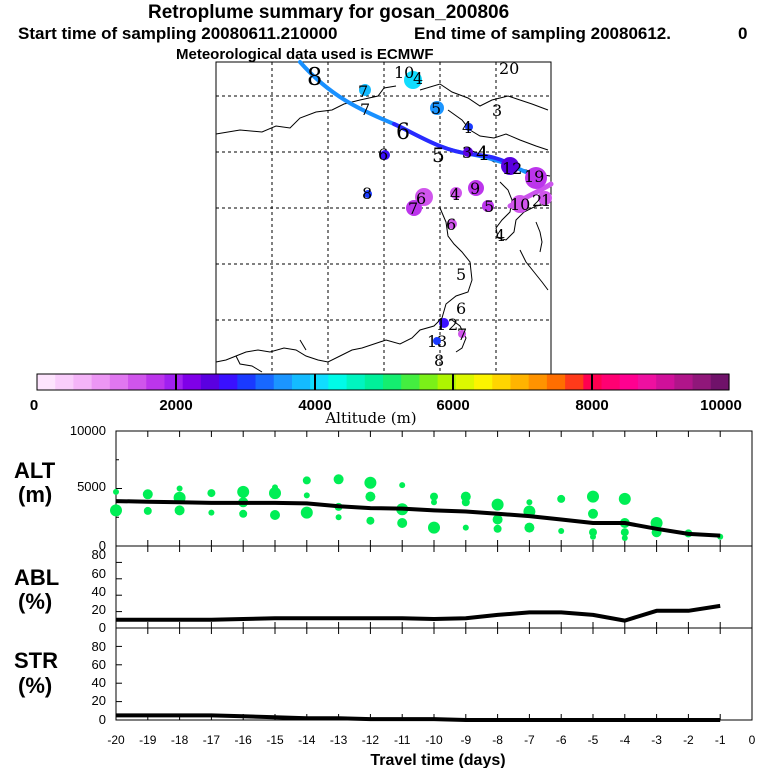 The width and height of the screenshot is (768, 768). What do you see at coordinates (36, 660) in the screenshot?
I see `str-panel-label: STR` at bounding box center [36, 660].